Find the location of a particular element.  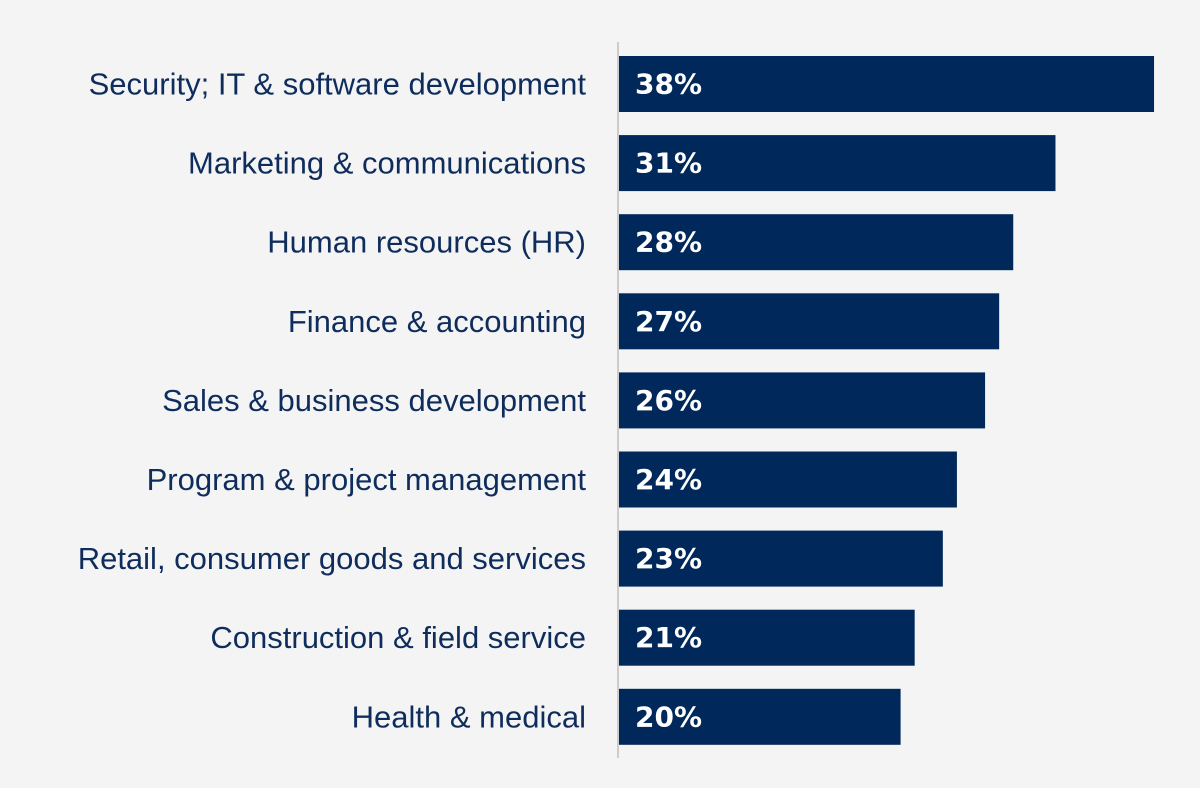

value-label-security-it-software-development: 38% is located at coordinates (668, 84).